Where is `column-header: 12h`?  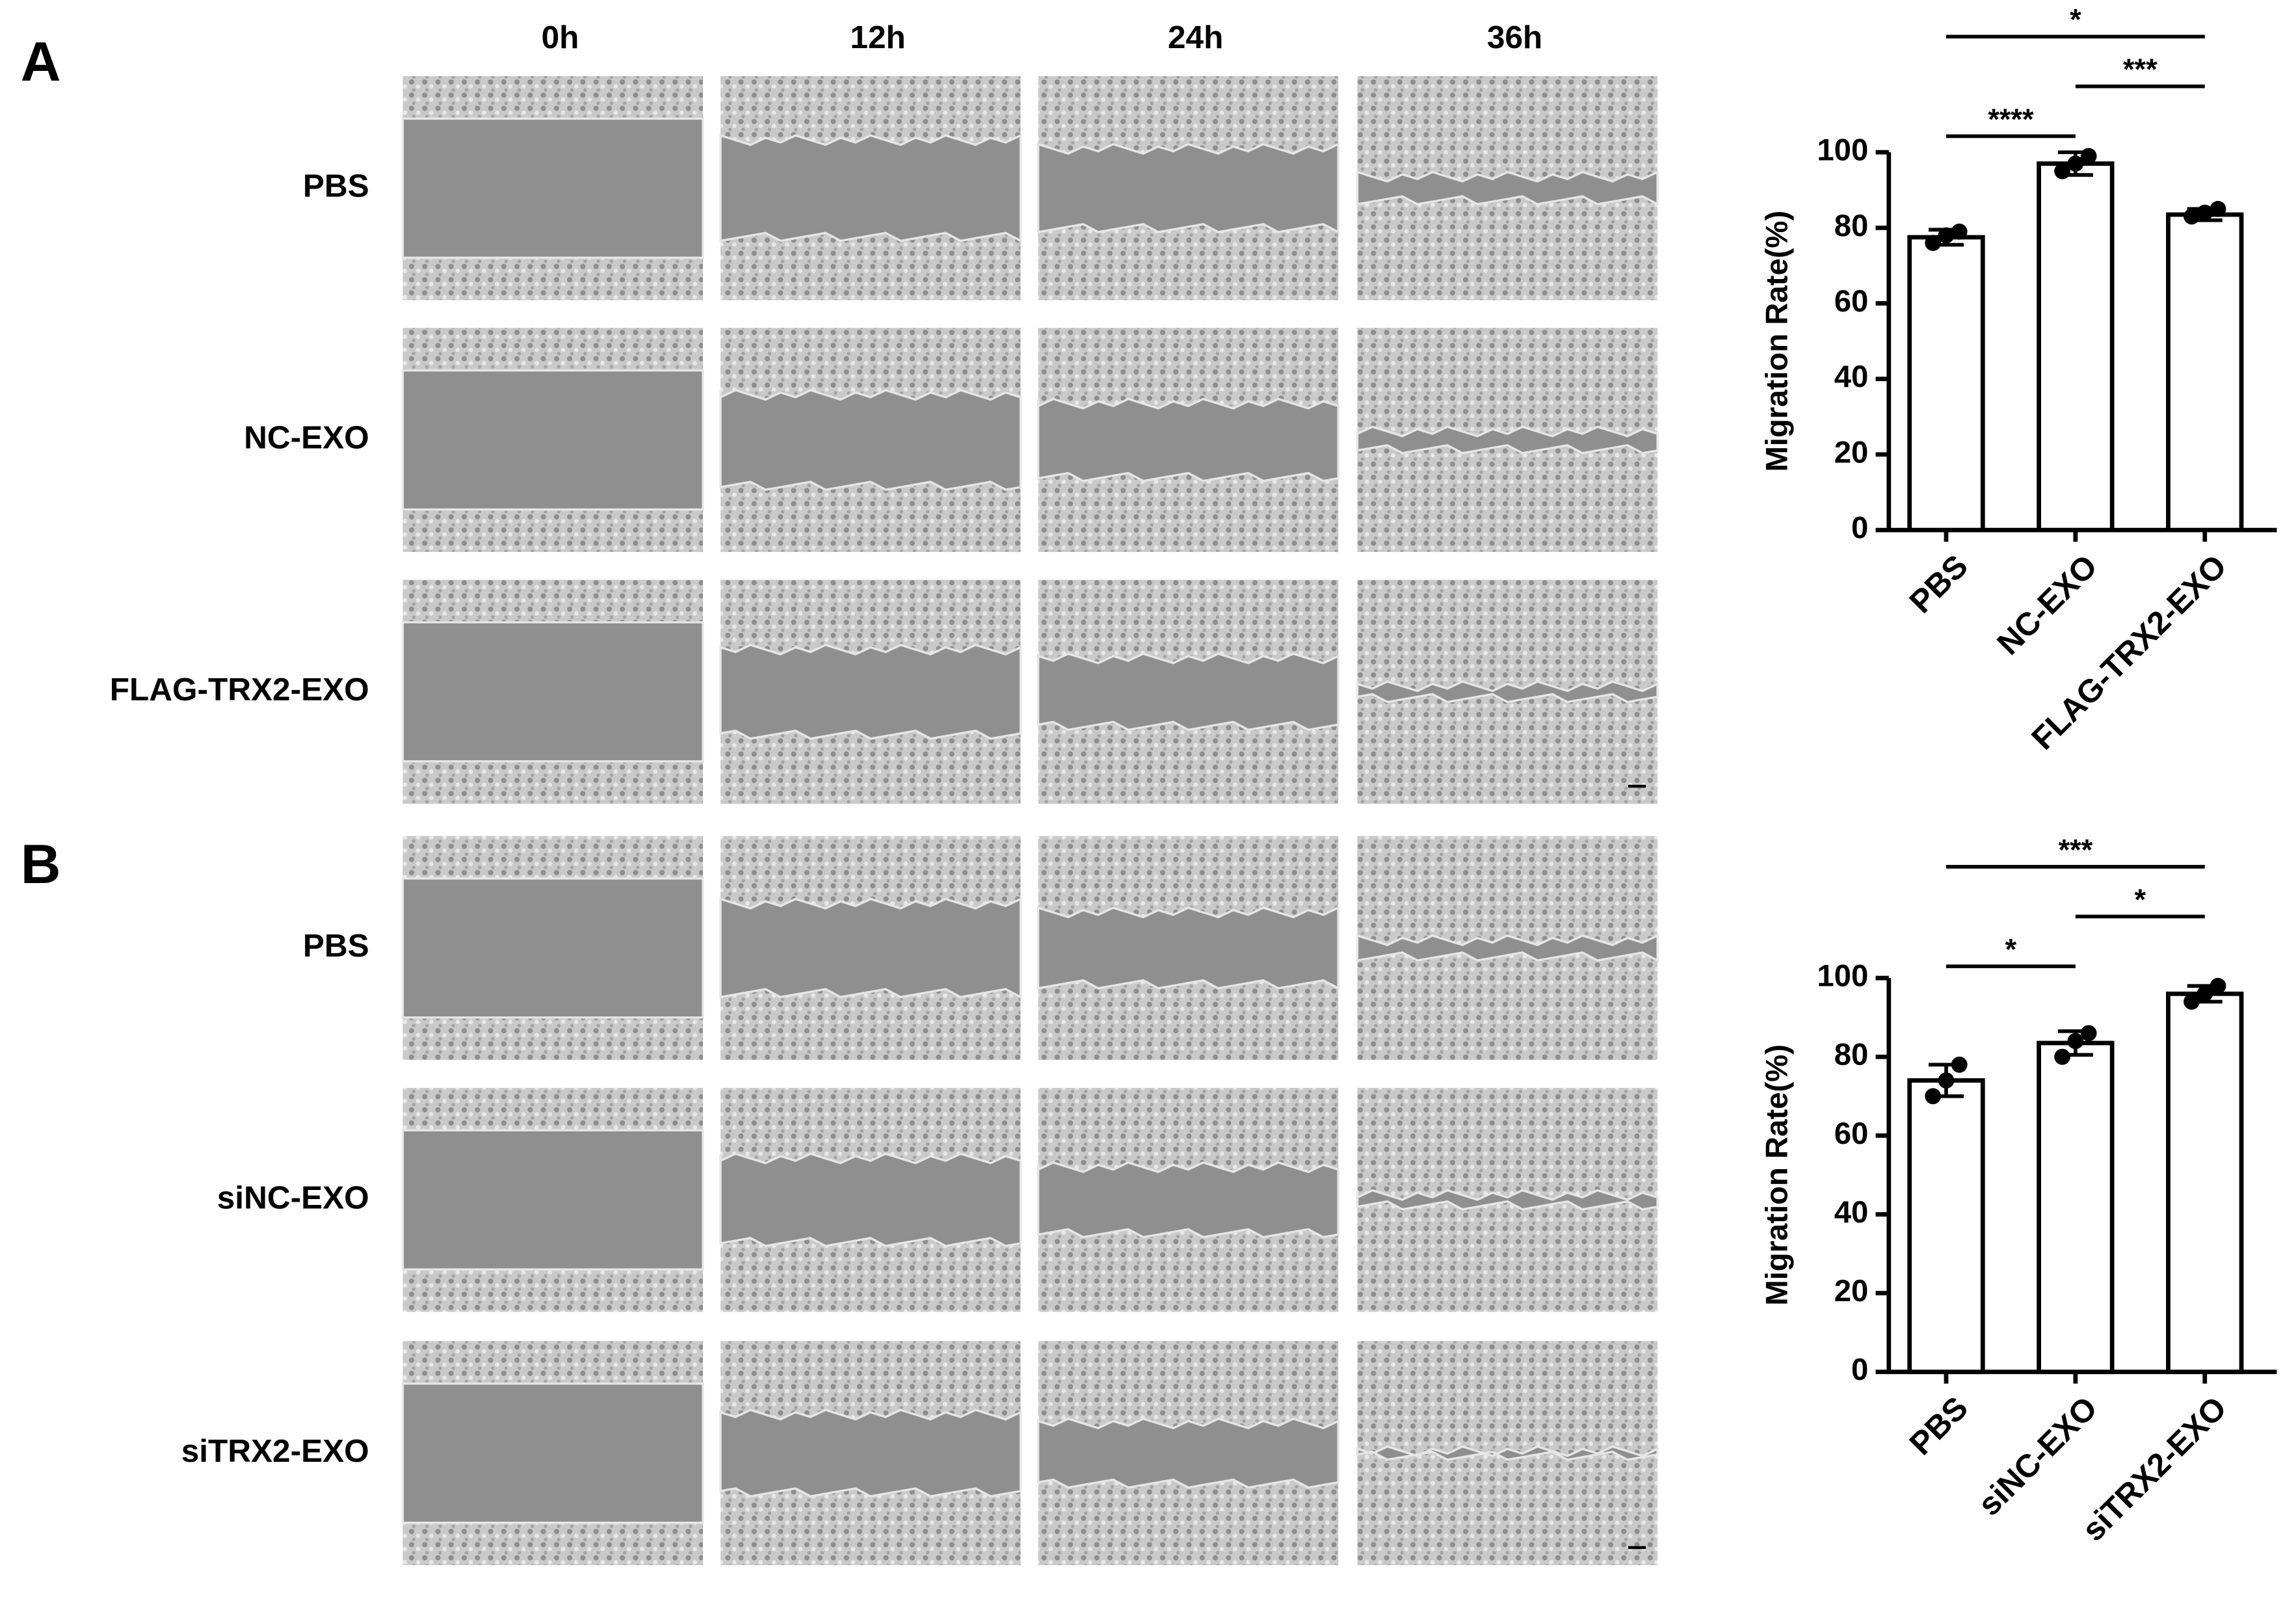
column-header: 12h is located at coordinates (878, 37).